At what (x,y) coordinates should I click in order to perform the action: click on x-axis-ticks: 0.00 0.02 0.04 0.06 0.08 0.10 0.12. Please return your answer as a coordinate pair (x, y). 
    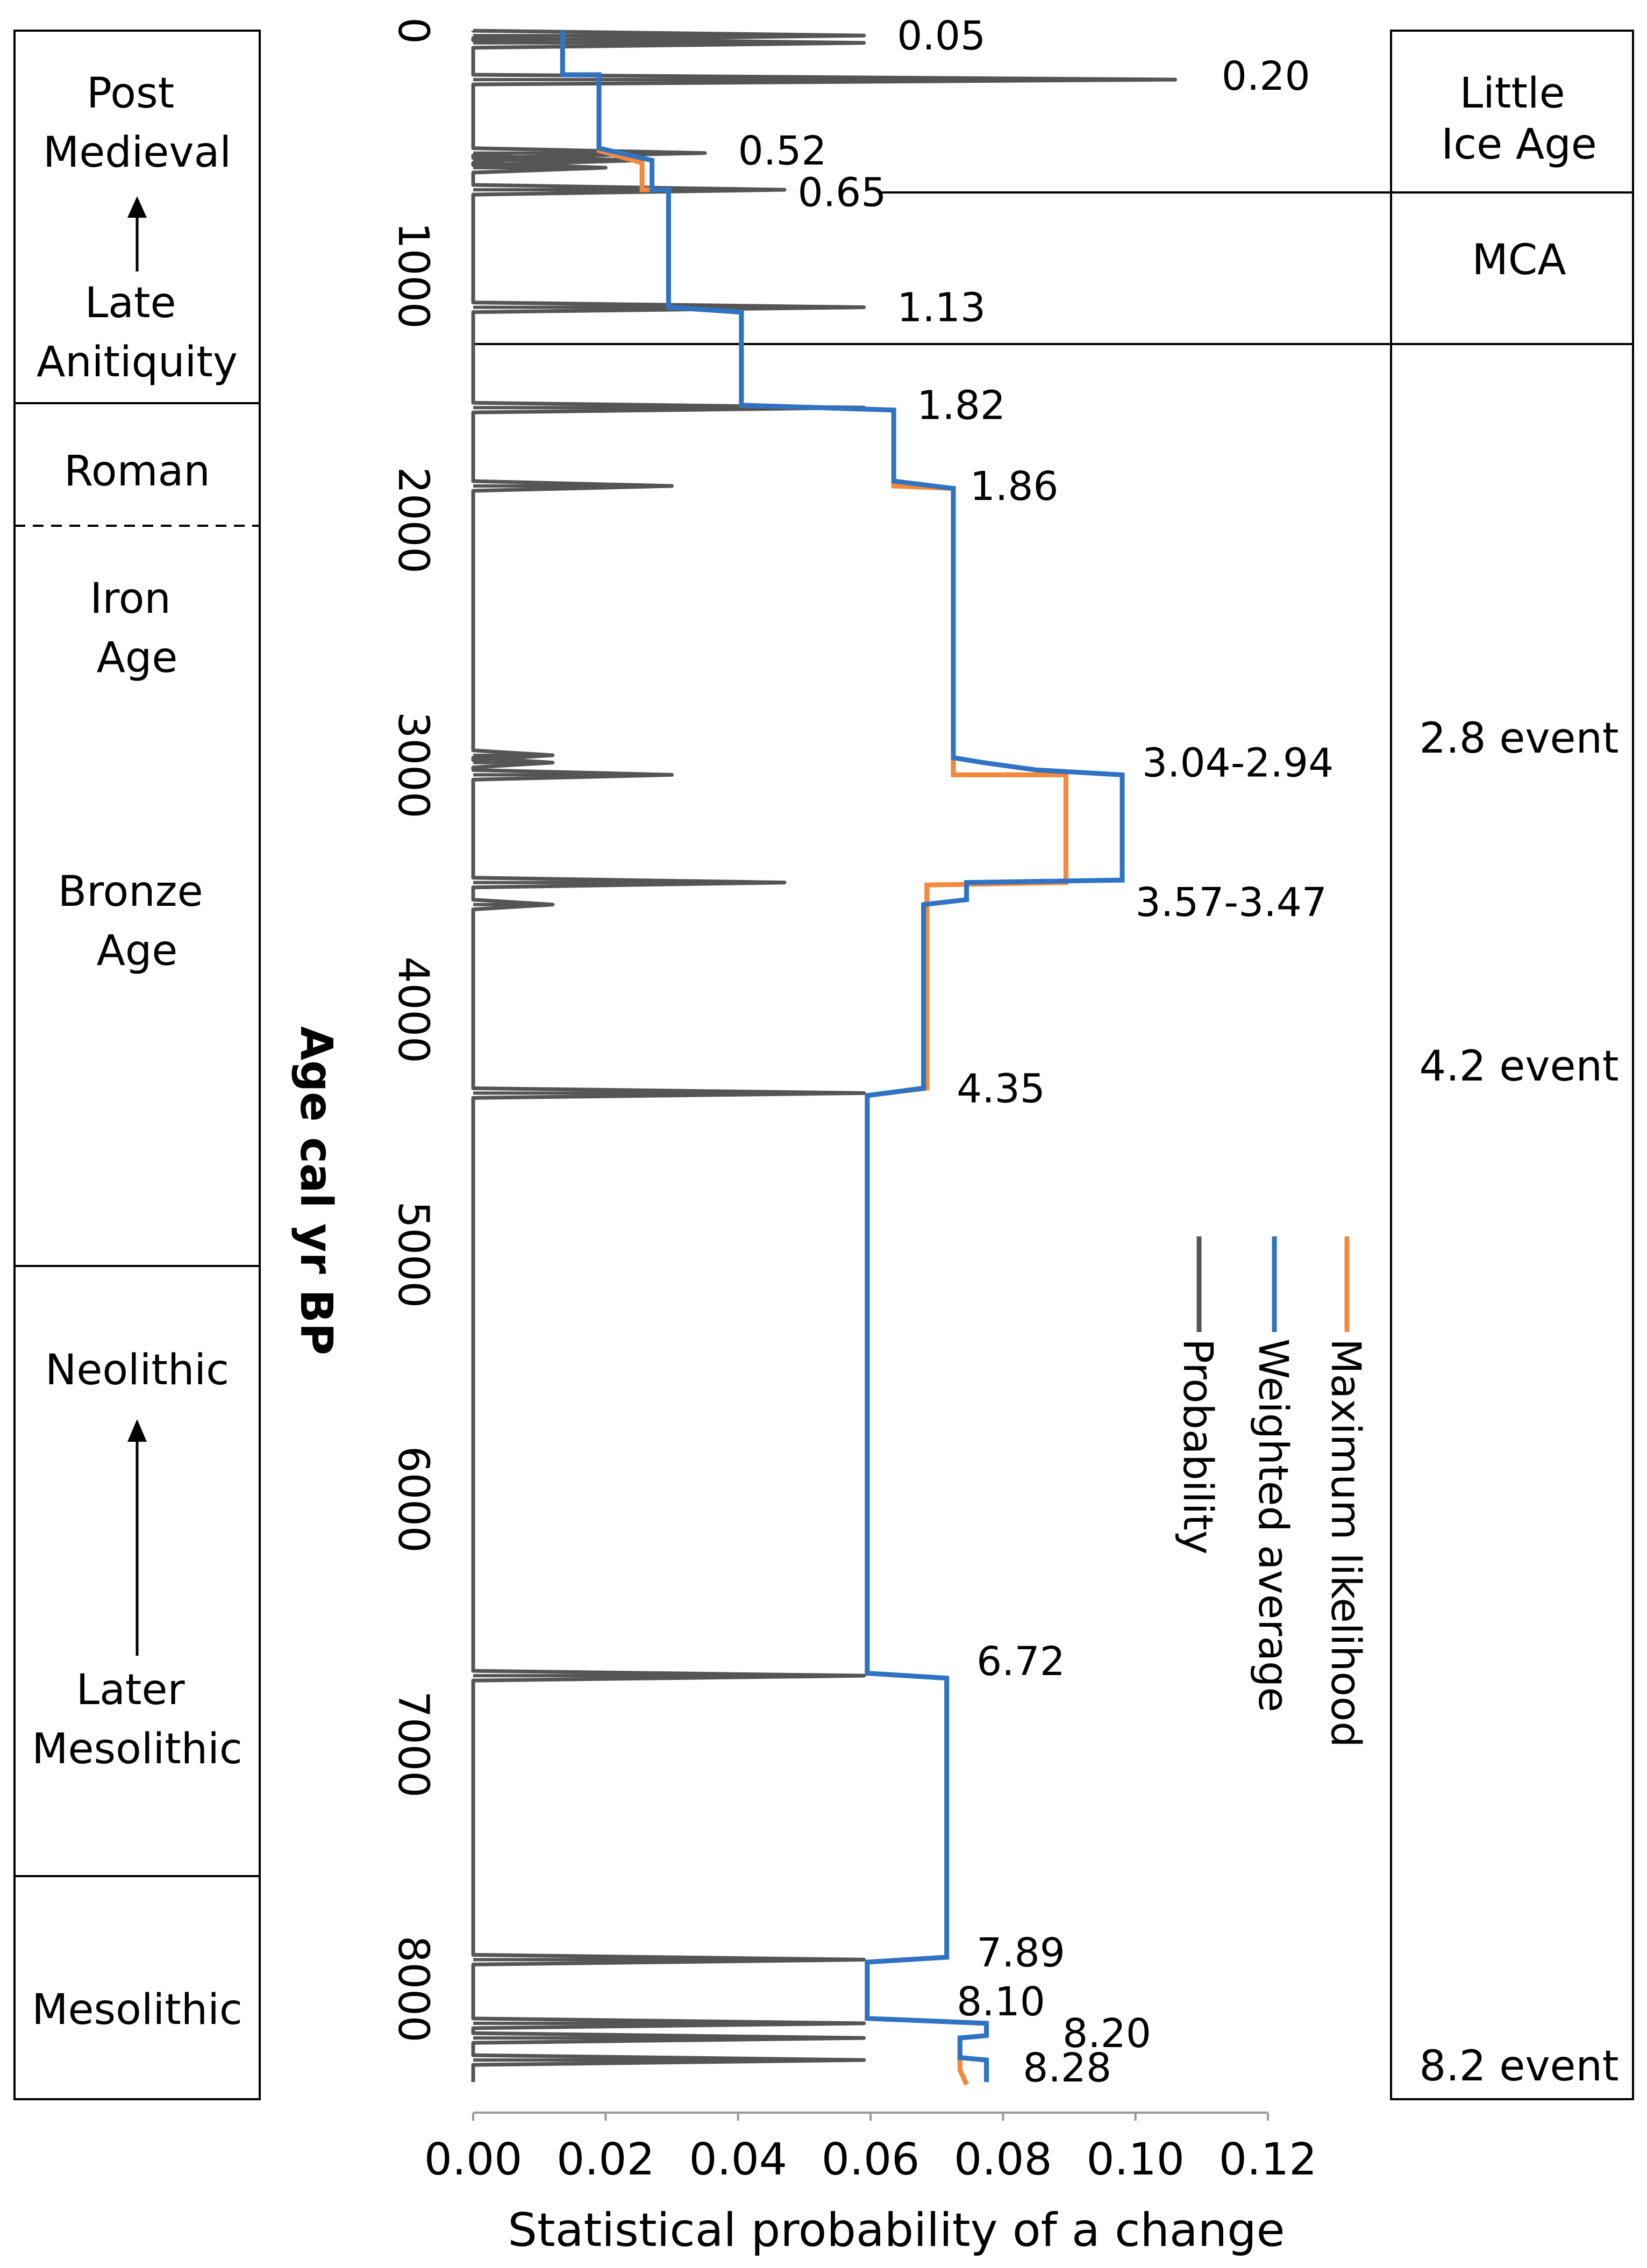
    Looking at the image, I should click on (870, 2149).